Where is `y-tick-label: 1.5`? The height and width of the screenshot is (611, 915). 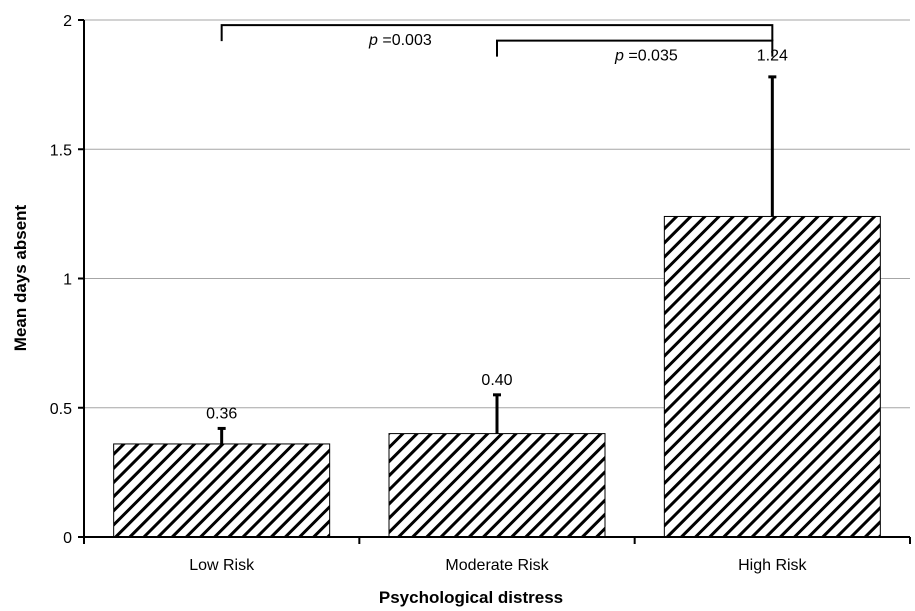
y-tick-label: 1.5 is located at coordinates (61, 150).